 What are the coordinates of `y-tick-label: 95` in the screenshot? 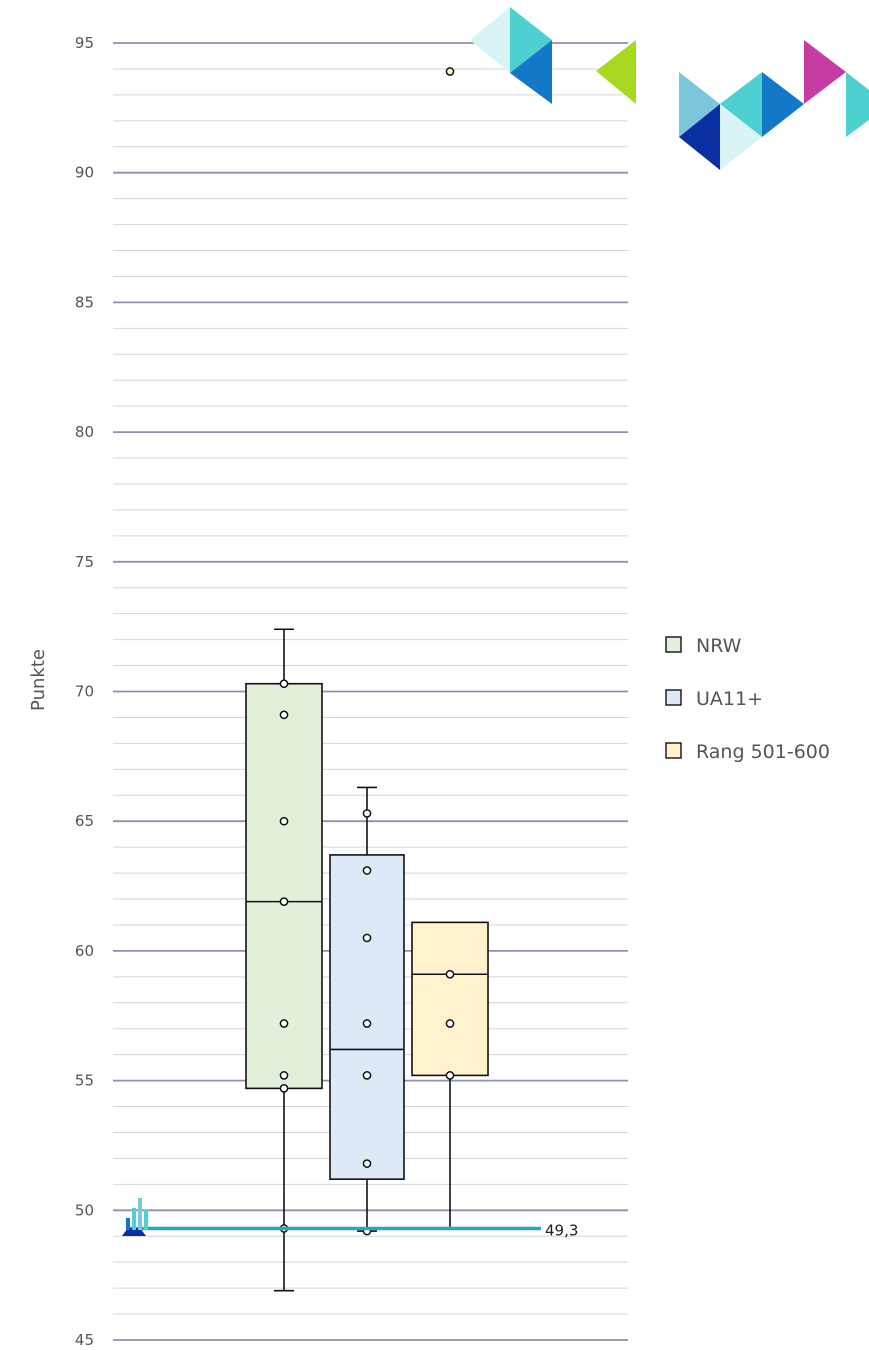 It's located at (84, 43).